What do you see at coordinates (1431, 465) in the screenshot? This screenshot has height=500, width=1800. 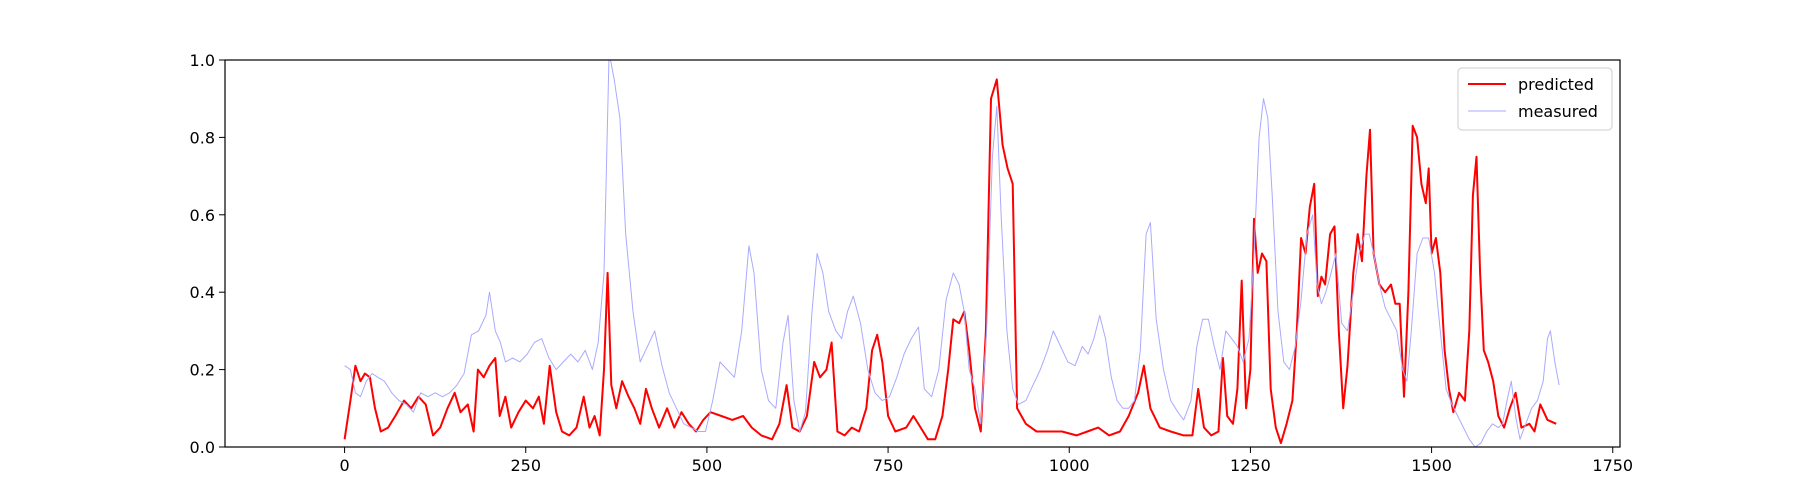 I see `x-tick-label: 1500` at bounding box center [1431, 465].